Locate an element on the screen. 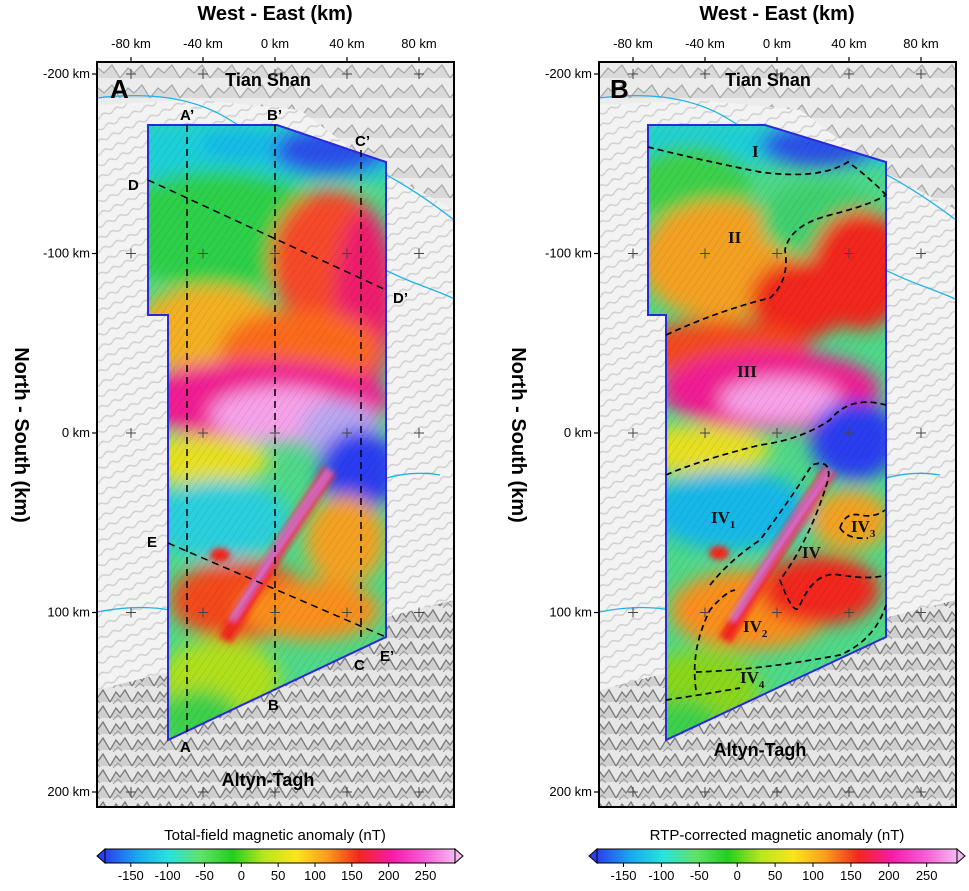  zone-label-iii: III is located at coordinates (747, 371).